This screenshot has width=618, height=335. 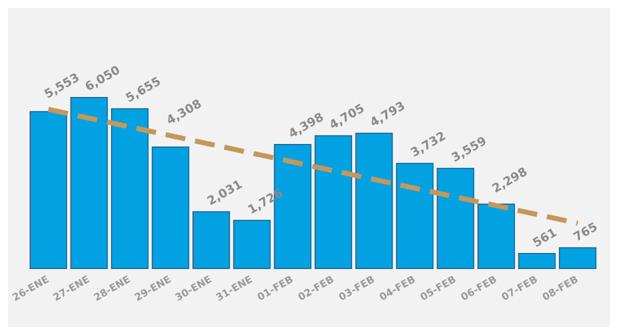 What do you see at coordinates (585, 231) in the screenshot?
I see `data-label: 765` at bounding box center [585, 231].